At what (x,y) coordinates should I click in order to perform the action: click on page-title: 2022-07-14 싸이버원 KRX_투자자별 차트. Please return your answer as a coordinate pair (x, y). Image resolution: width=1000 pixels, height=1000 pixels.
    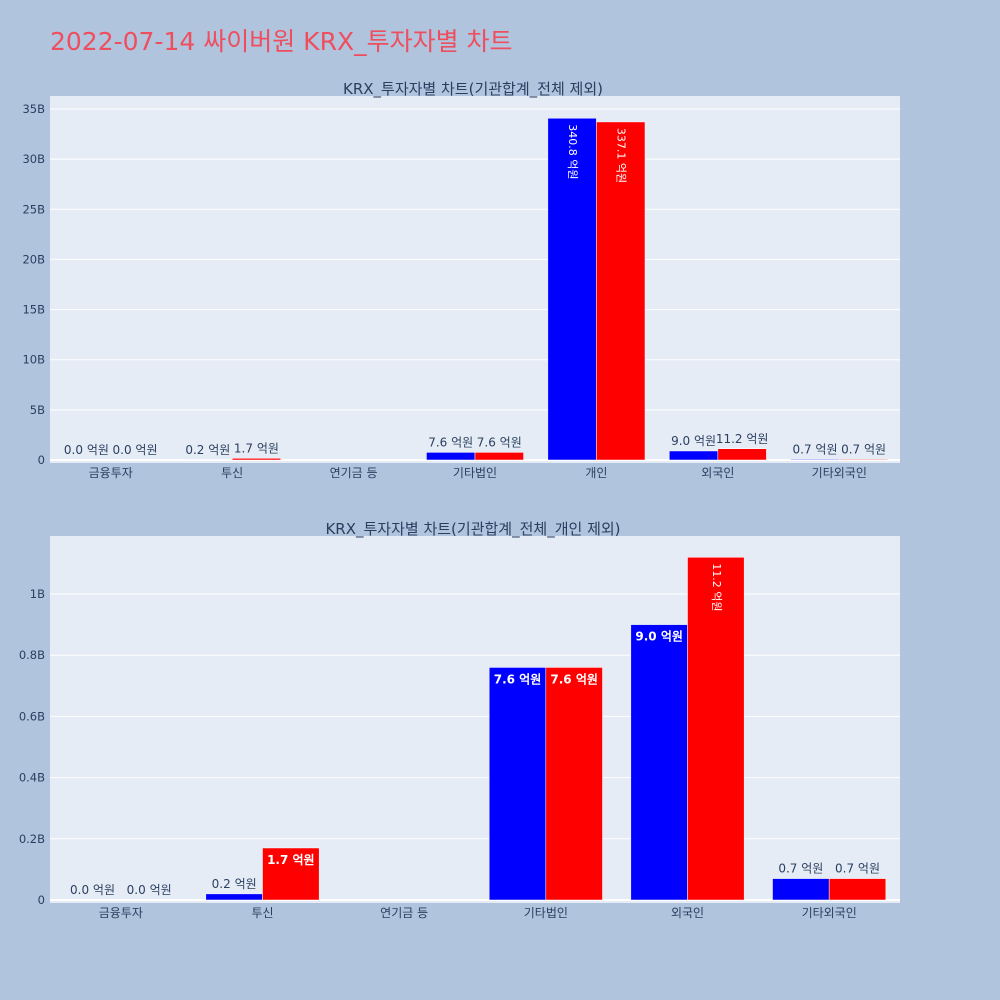
    Looking at the image, I should click on (281, 41).